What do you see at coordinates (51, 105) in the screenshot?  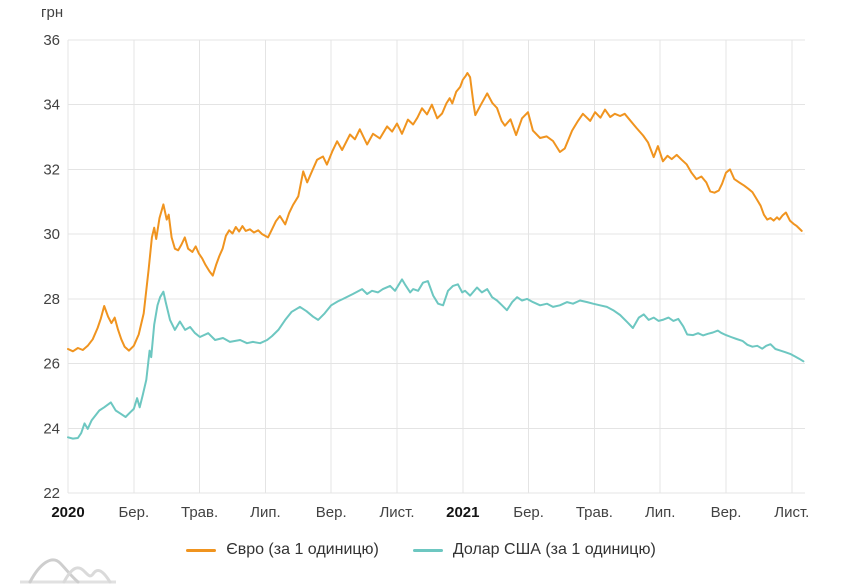 I see `y-axis-tick-label: 34` at bounding box center [51, 105].